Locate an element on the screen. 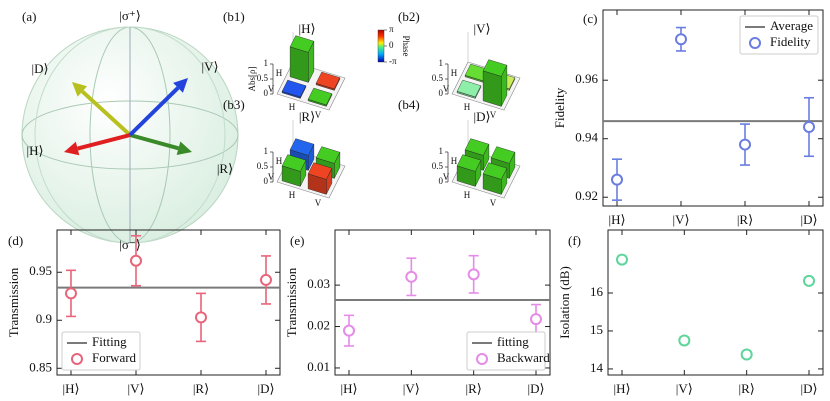 This screenshot has height=401, width=830. legend-label: Fidelity is located at coordinates (790, 41).